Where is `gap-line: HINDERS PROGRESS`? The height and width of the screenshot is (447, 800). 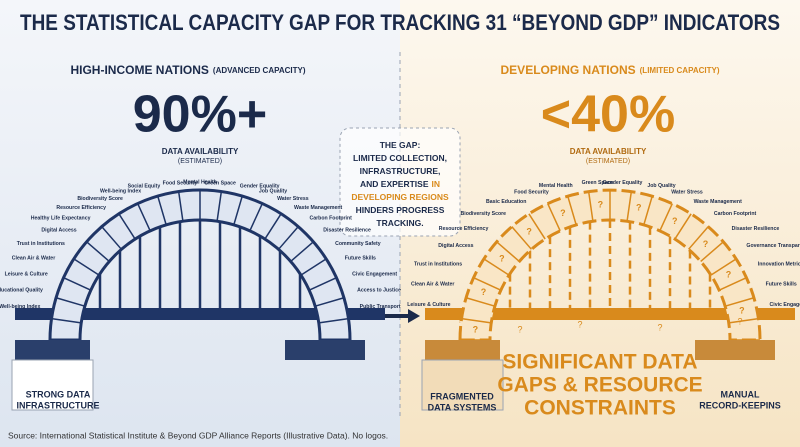 gap-line: HINDERS PROGRESS is located at coordinates (400, 210).